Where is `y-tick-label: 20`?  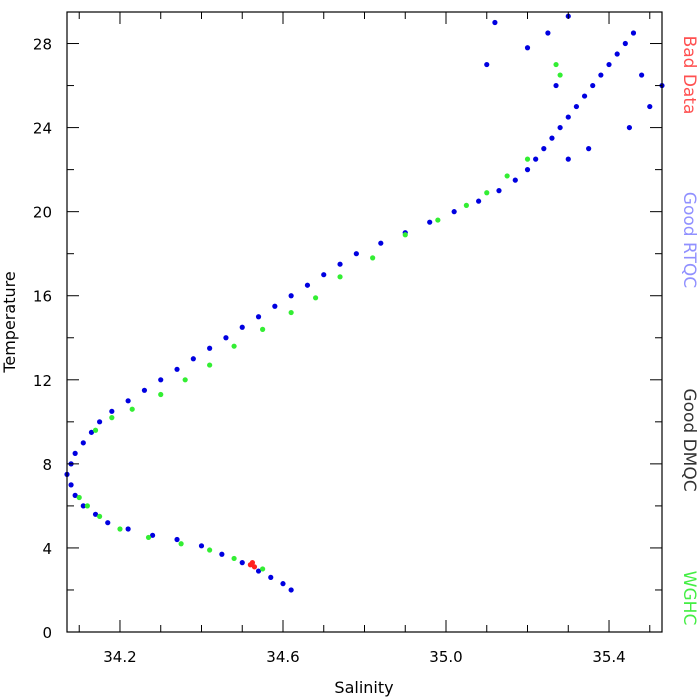 y-tick-label: 20 is located at coordinates (42, 213).